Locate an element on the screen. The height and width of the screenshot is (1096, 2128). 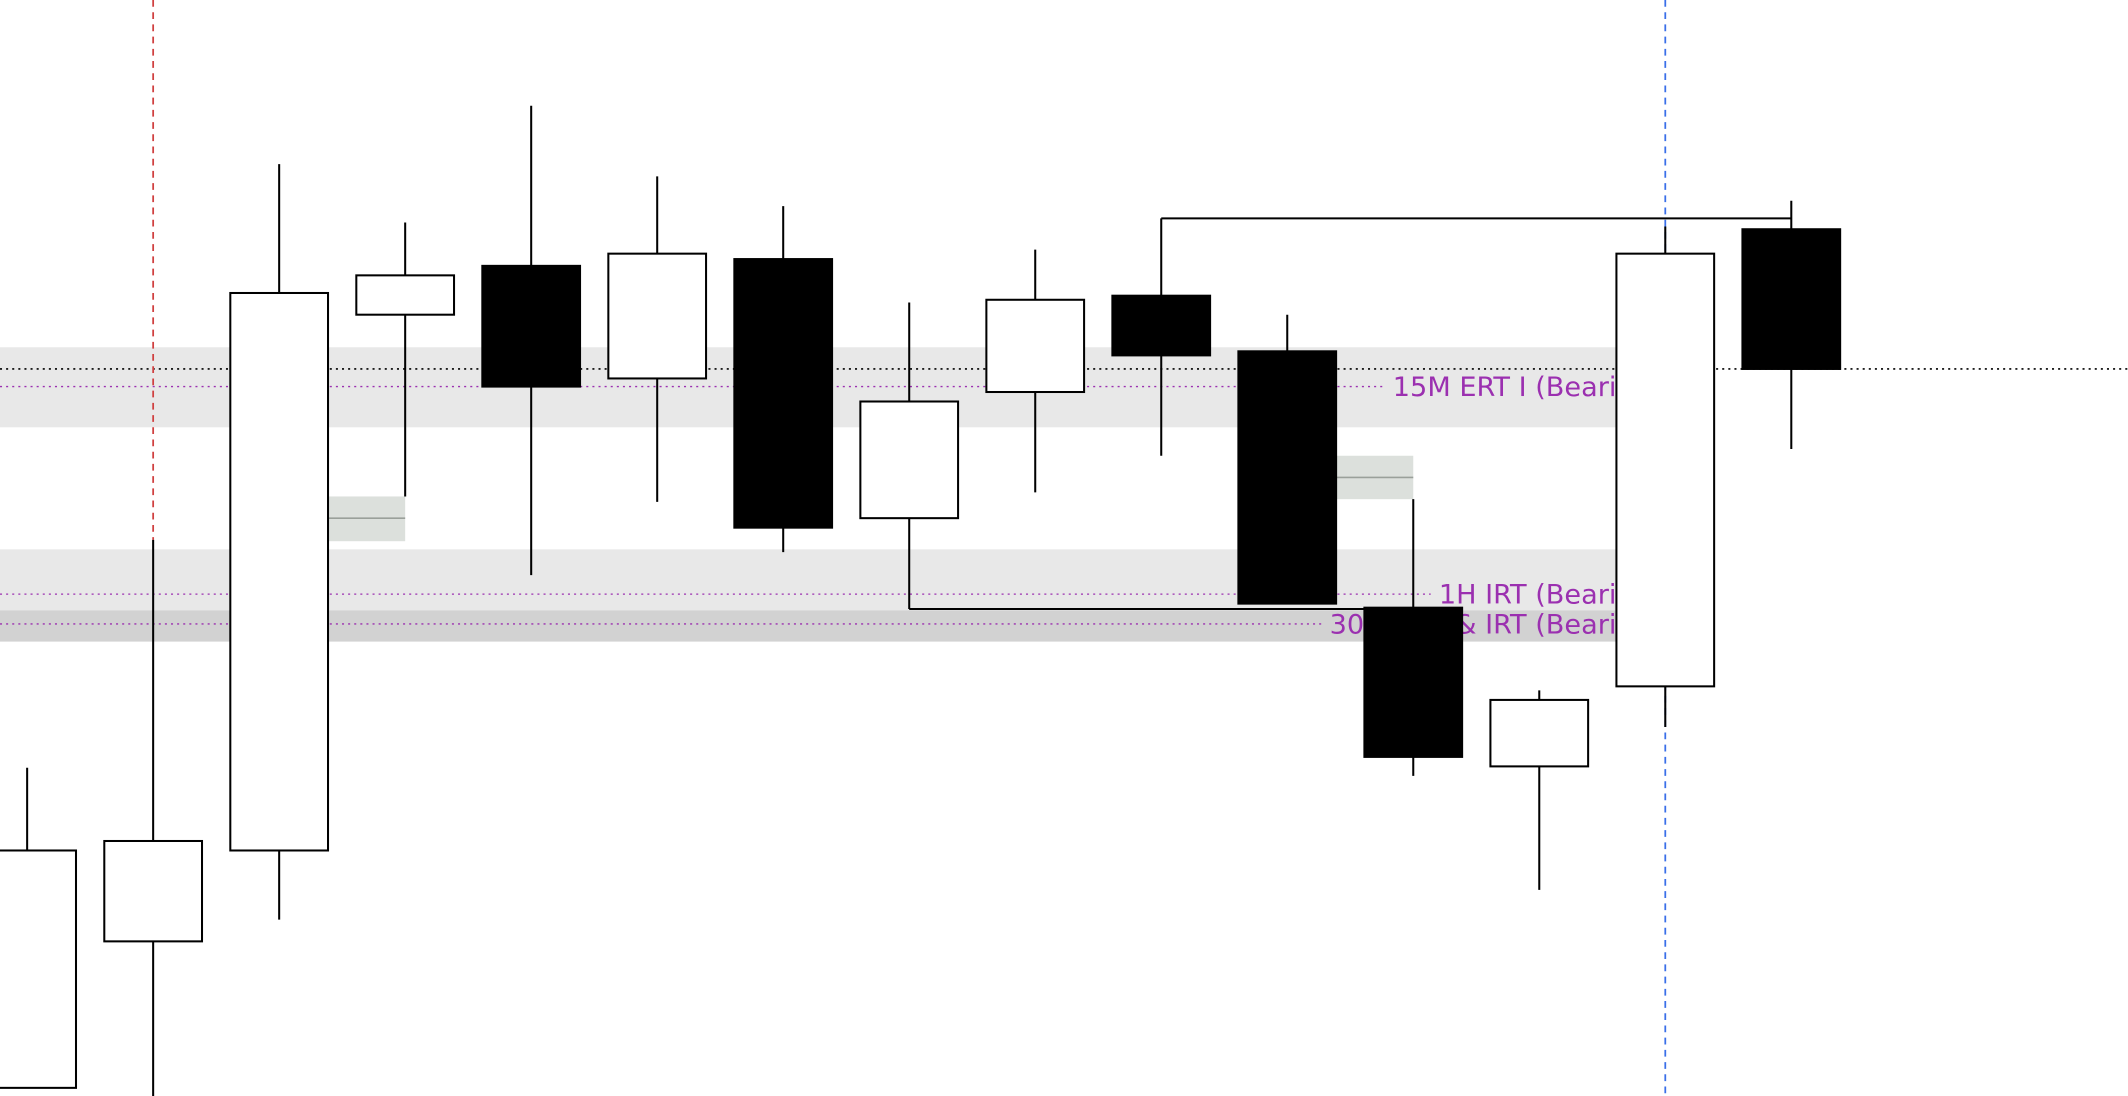
level-label: 1H IRT (Beari is located at coordinates (1528, 595).